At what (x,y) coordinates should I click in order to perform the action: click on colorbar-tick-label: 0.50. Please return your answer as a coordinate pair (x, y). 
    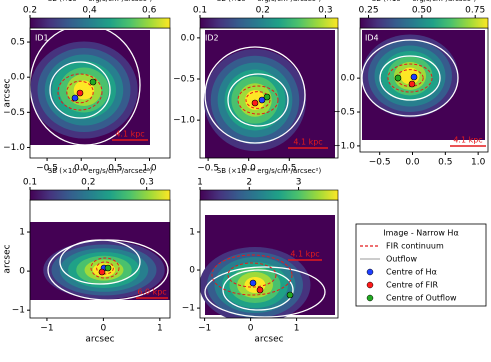
    Looking at the image, I should click on (422, 11).